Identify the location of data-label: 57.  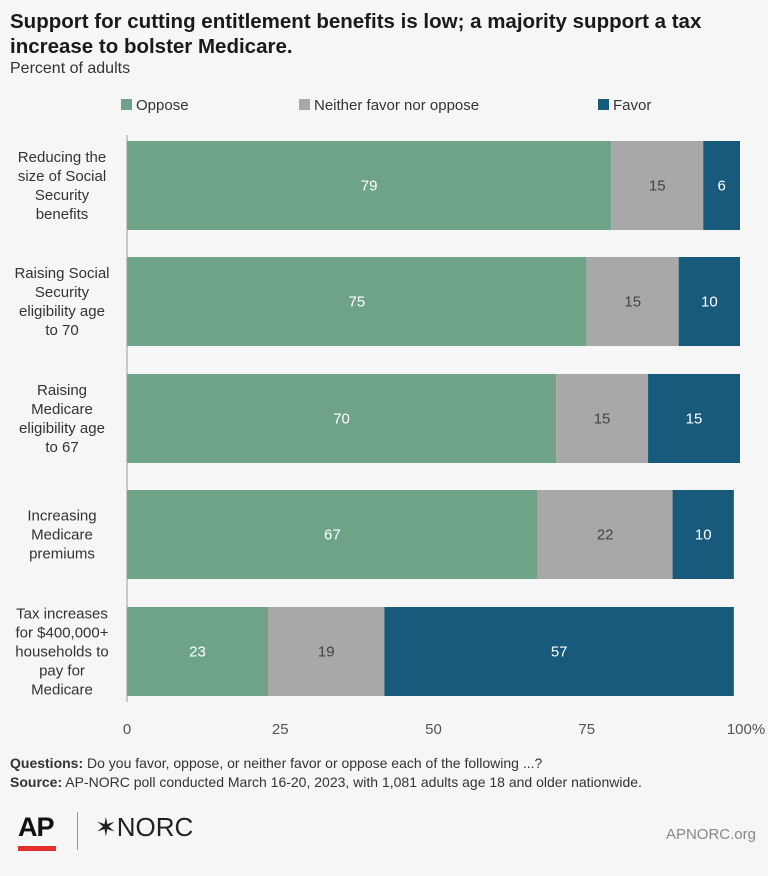
(559, 652).